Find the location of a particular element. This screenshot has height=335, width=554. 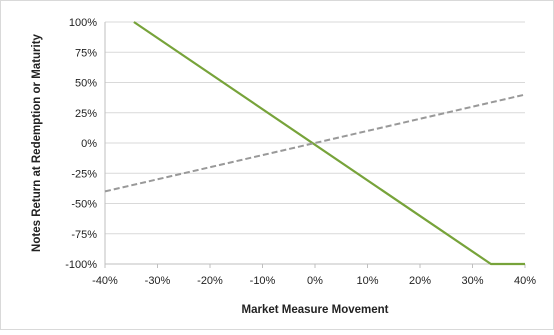

y-tick-labels: 100% 75% 50% 25% 0% -25% -50% -75% -100% is located at coordinates (81, 144).